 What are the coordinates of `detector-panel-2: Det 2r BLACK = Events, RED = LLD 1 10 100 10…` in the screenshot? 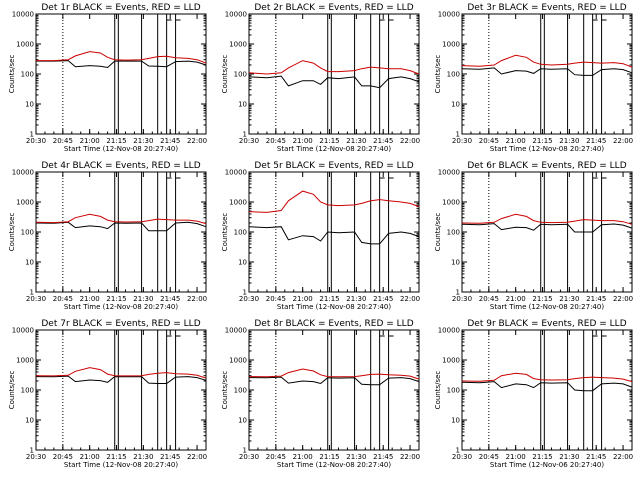 It's located at (320, 78).